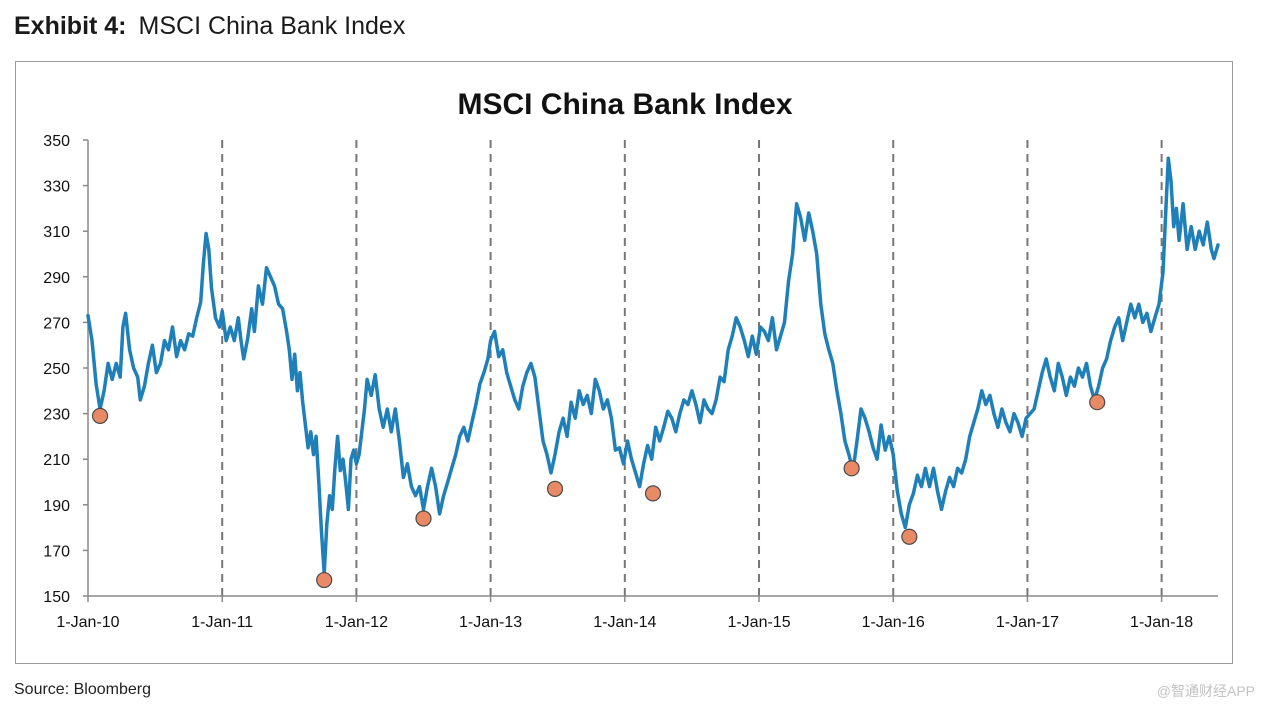  Describe the element at coordinates (356, 622) in the screenshot. I see `x-tick-label: 1-Jan-12` at that location.